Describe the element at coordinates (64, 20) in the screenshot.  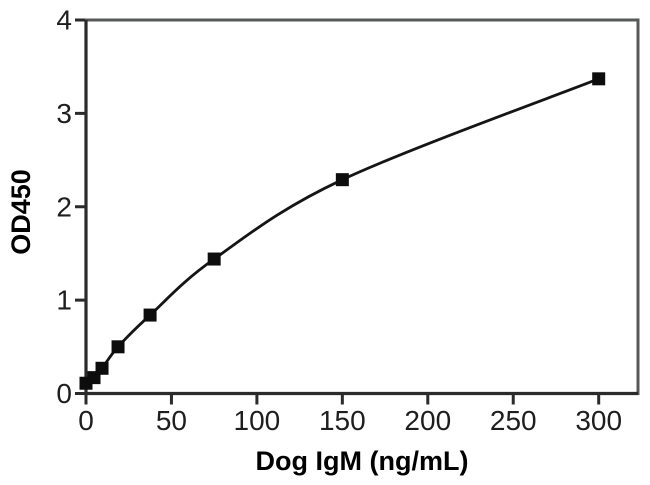
I see `y-tick-label: 4` at that location.